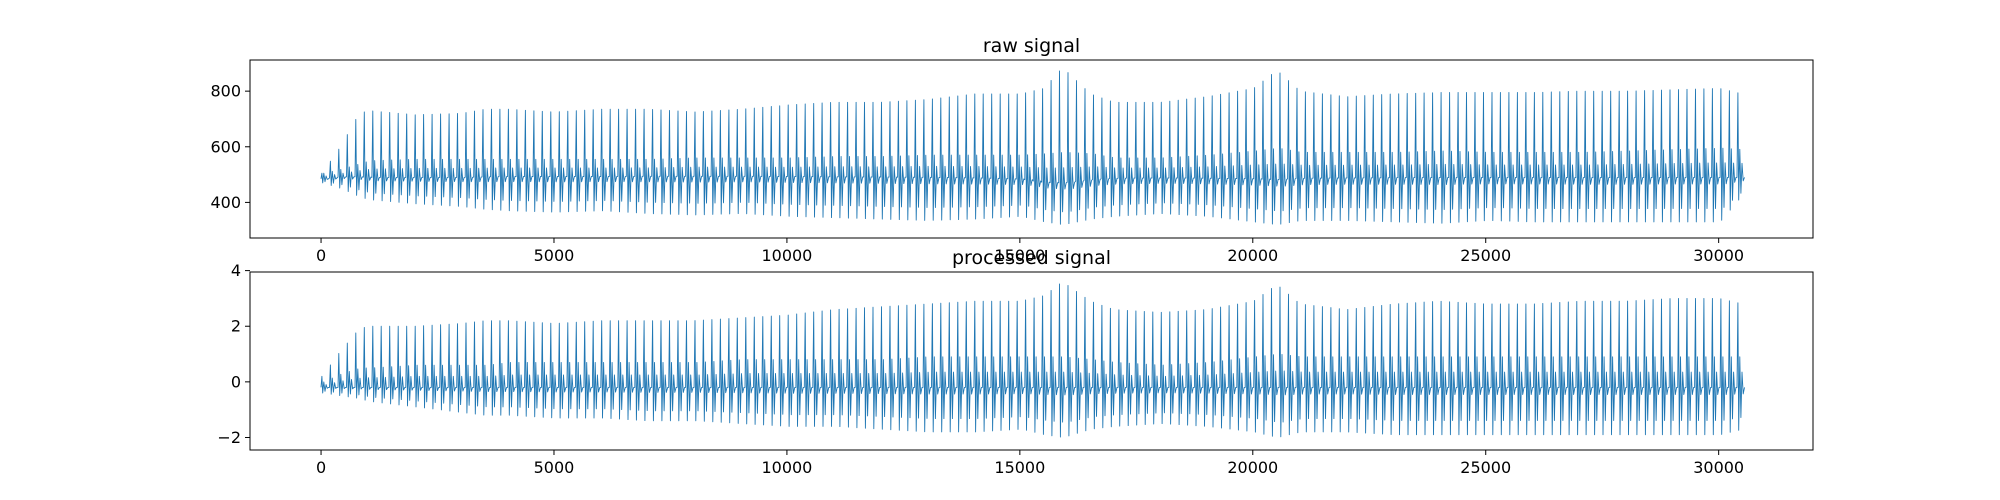  I want to click on processed-y-tick-label: 0, so click(236, 381).